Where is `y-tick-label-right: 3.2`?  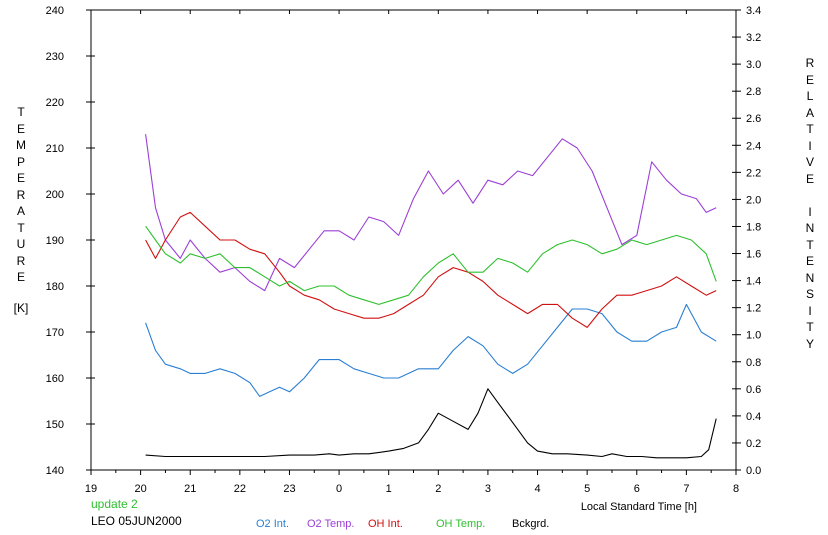
y-tick-label-right: 3.2 is located at coordinates (753, 38).